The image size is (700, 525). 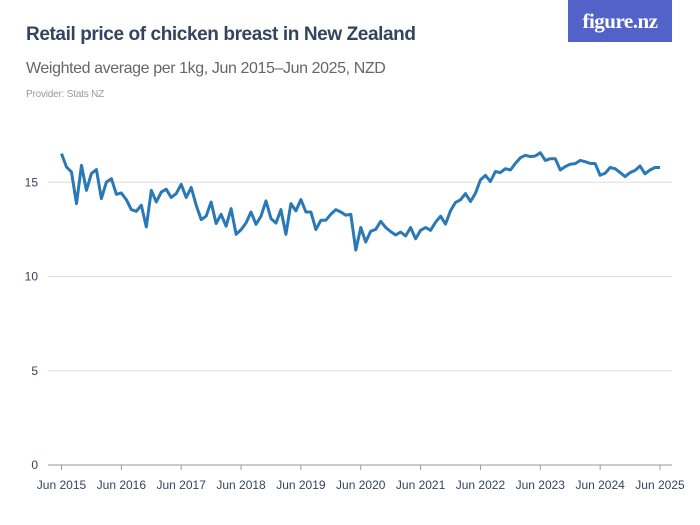 What do you see at coordinates (481, 485) in the screenshot?
I see `x-tick-label: Jun 2022` at bounding box center [481, 485].